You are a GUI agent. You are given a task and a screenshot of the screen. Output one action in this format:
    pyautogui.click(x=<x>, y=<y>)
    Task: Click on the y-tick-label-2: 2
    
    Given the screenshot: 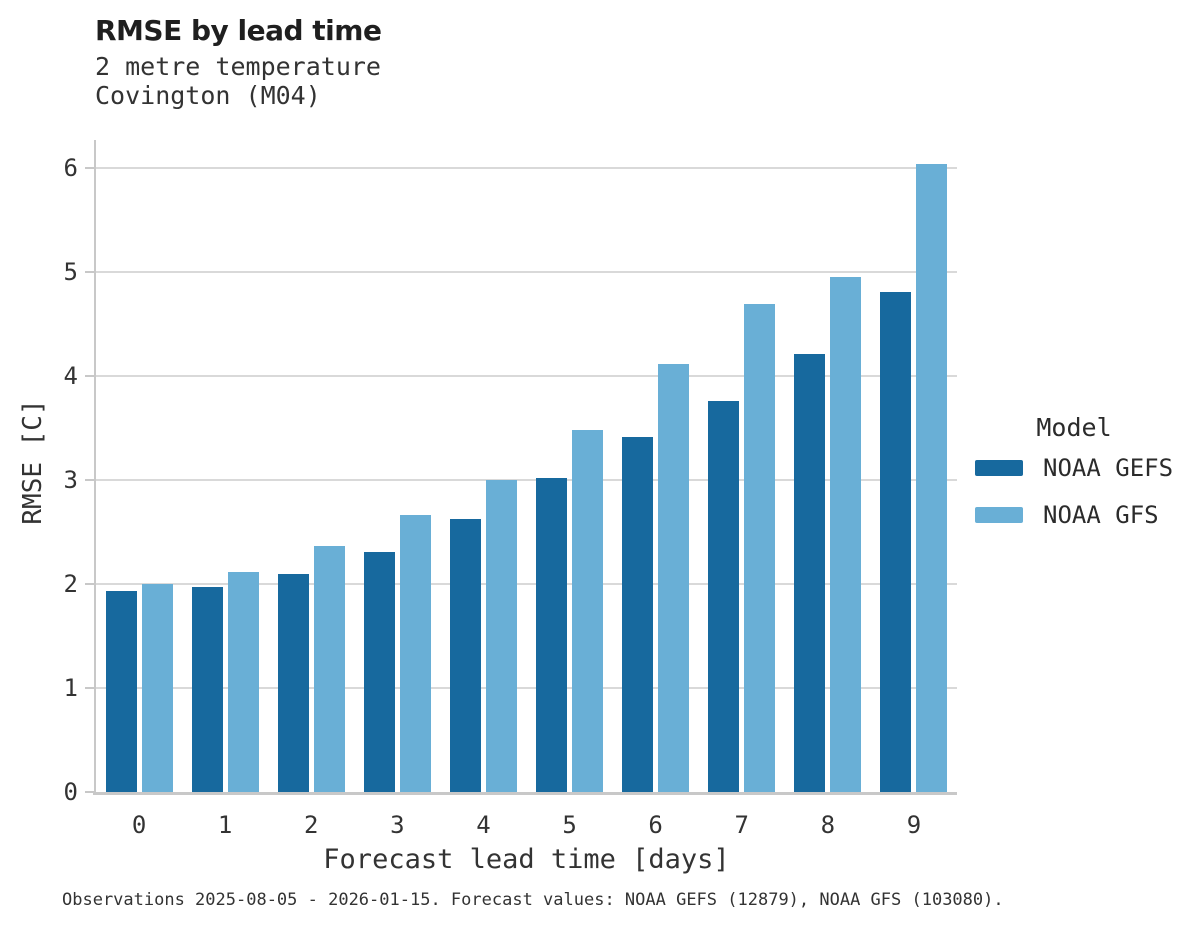 What is the action you would take?
    pyautogui.click(x=70, y=584)
    